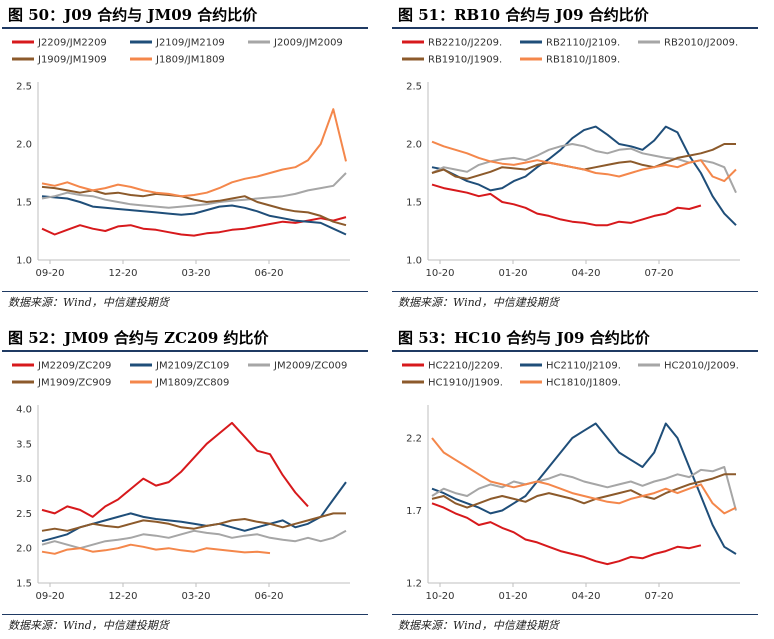 The image size is (774, 639). What do you see at coordinates (192, 383) in the screenshot?
I see `legend-label: JM1809/ZC809` at bounding box center [192, 383].